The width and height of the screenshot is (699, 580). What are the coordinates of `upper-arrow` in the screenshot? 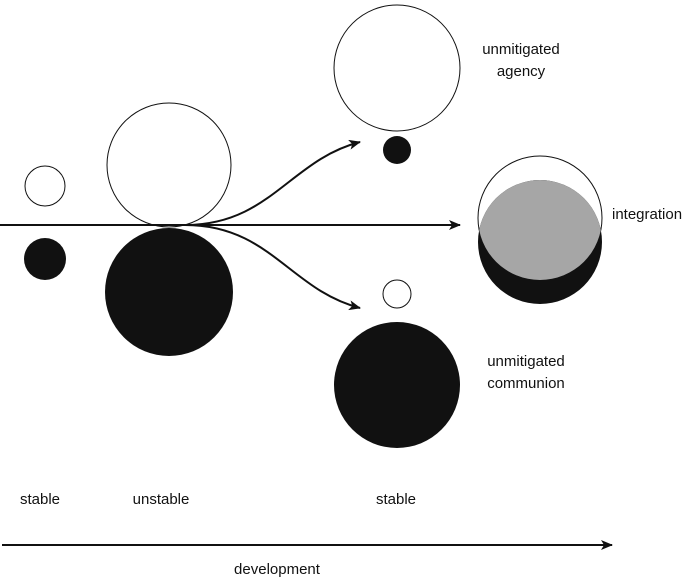 It's located at (272, 182).